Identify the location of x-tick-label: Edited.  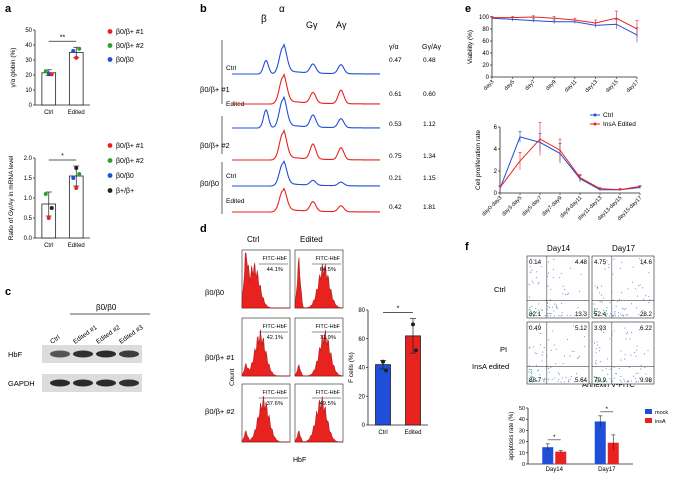
(76, 246).